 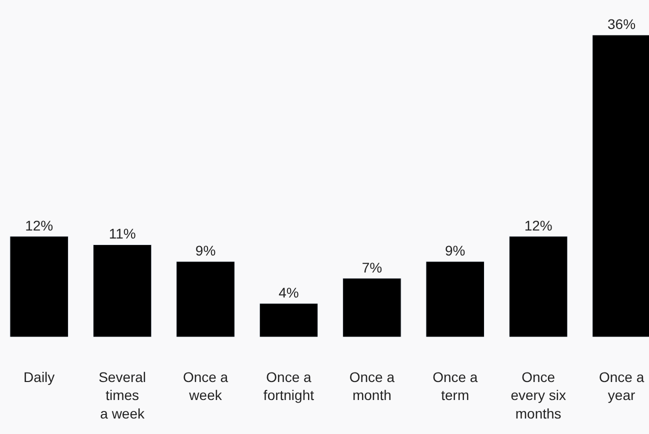 I want to click on data-label: 7%, so click(x=372, y=267).